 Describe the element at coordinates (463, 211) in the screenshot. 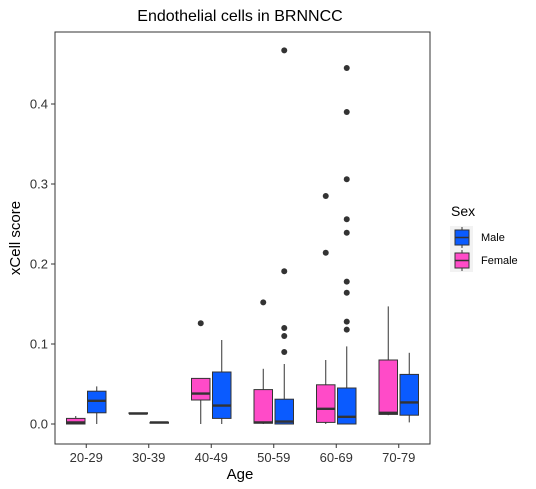

I see `legend-title: Sex` at that location.